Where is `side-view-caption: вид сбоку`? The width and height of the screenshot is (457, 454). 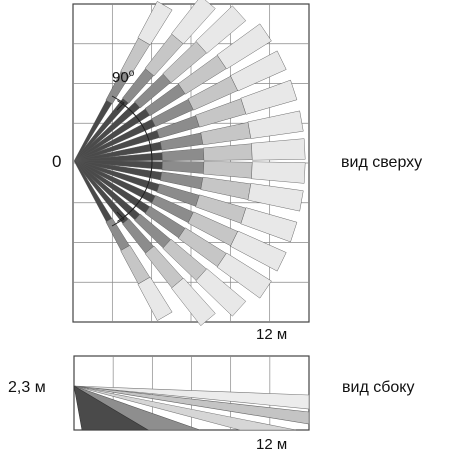 side-view-caption: вид сбоку is located at coordinates (378, 387).